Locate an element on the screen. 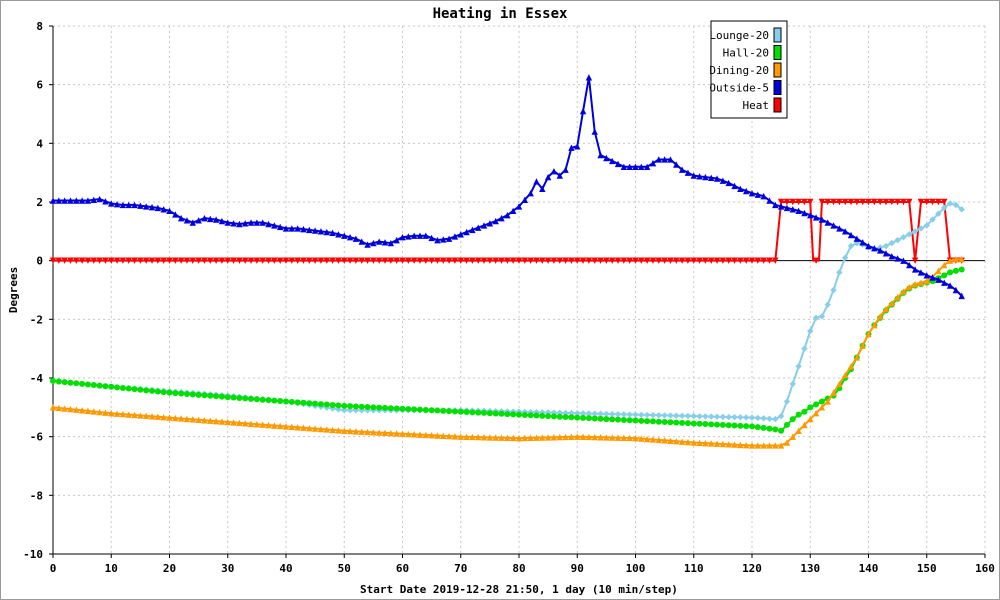 Image resolution: width=1000 pixels, height=600 pixels. x-tick-label: 140 is located at coordinates (869, 568).